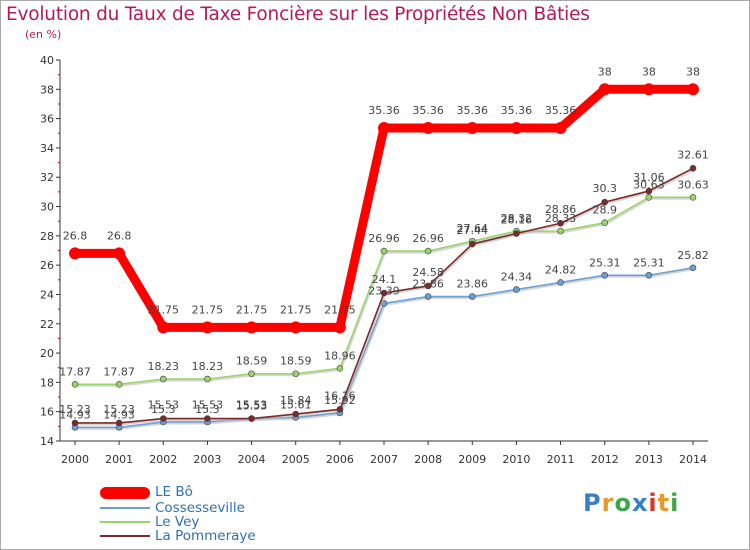 The width and height of the screenshot is (750, 550). I want to click on data-label: 26.8, so click(75, 235).